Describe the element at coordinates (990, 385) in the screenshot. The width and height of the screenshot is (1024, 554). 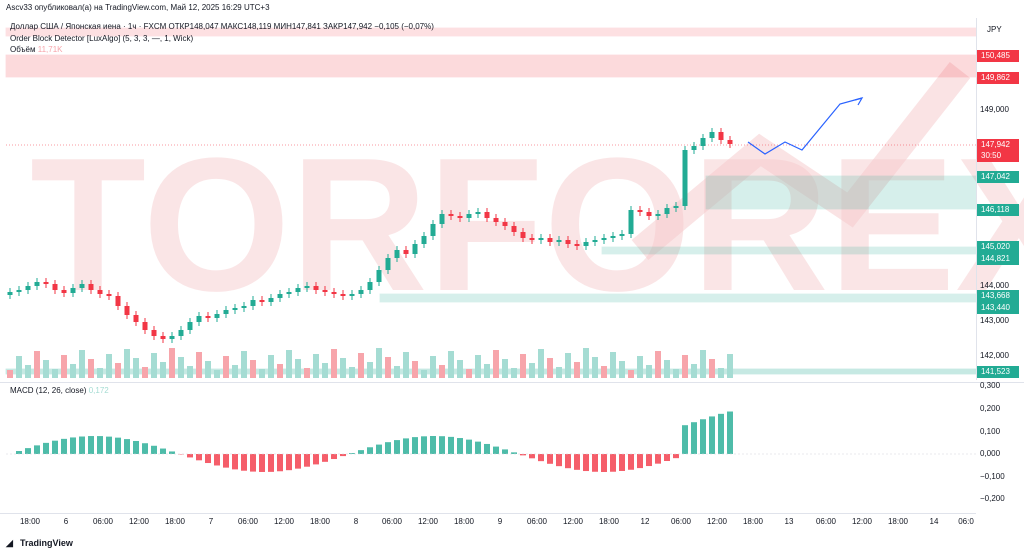
I see `macd-tick: 0,300` at that location.